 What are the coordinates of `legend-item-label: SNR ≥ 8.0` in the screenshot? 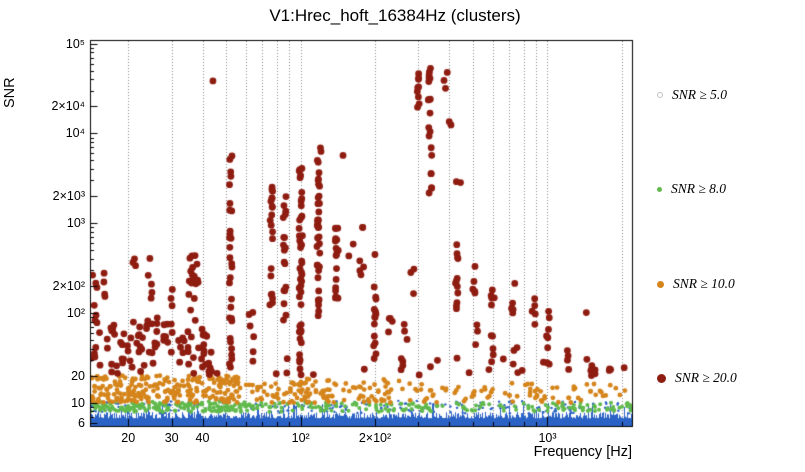 It's located at (699, 188).